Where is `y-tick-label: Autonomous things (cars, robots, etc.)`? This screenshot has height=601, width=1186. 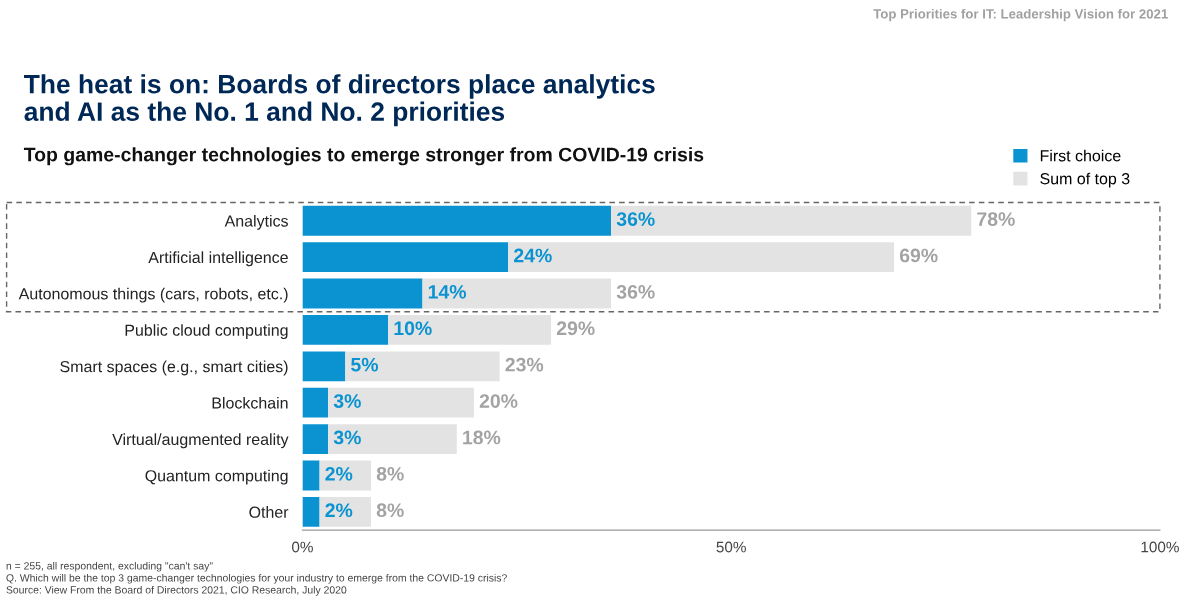 y-tick-label: Autonomous things (cars, robots, etc.) is located at coordinates (153, 295).